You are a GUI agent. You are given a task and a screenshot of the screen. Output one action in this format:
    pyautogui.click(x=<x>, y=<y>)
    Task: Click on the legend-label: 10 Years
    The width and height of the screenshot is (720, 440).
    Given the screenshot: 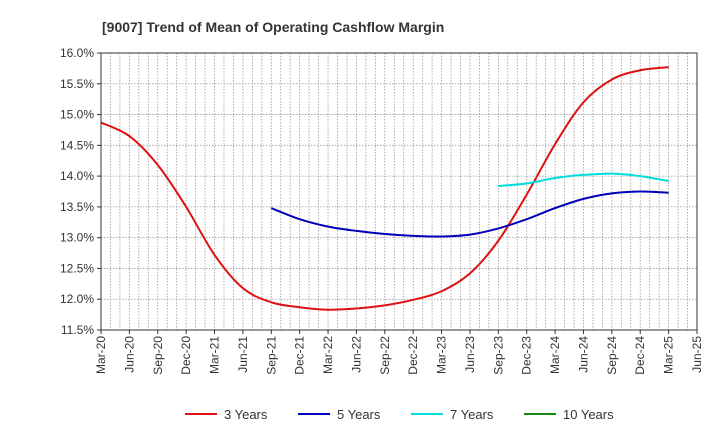 What is the action you would take?
    pyautogui.click(x=588, y=414)
    